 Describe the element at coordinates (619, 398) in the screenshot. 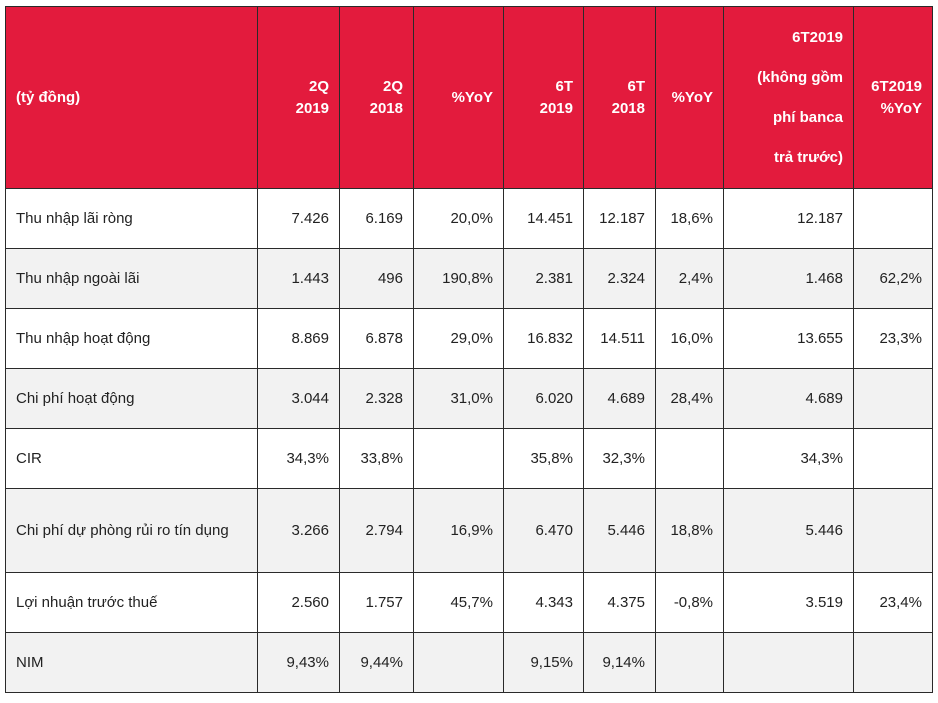

I see `cell-6t2018: 4.689` at that location.